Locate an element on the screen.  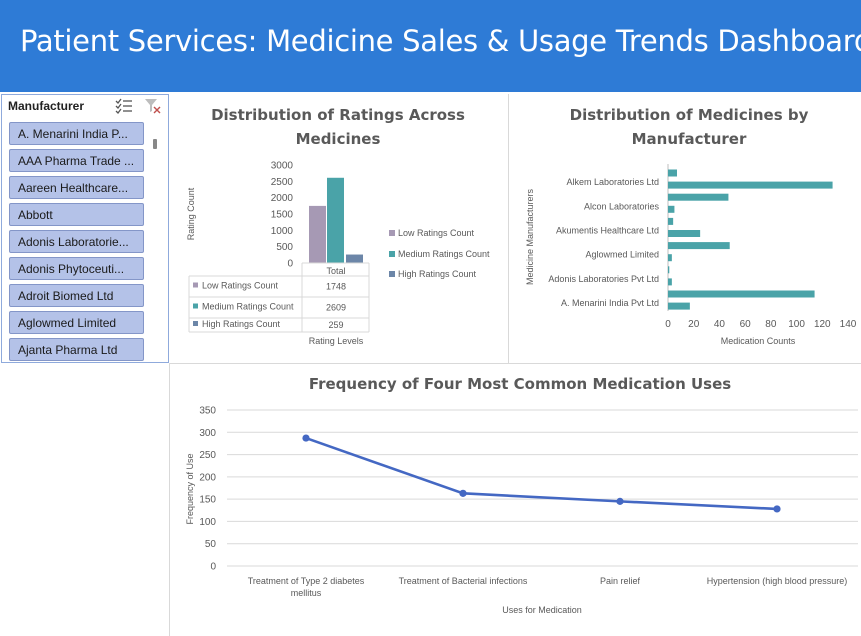
manufacturer-x-tick: 40 is located at coordinates (720, 324).